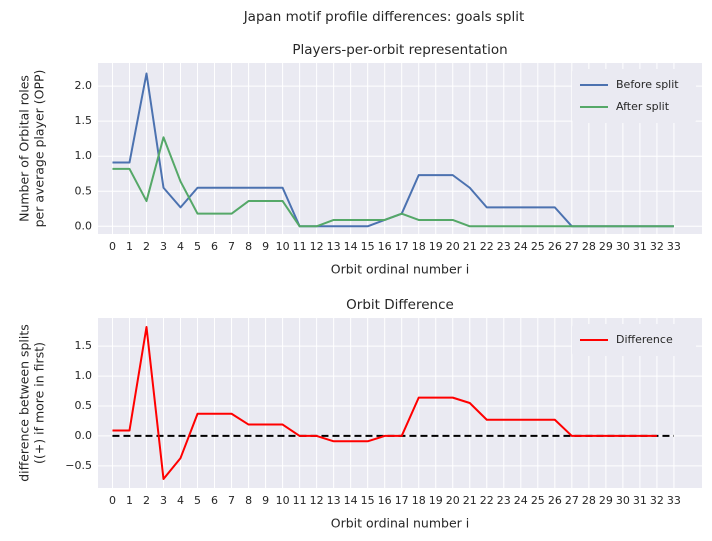 The height and width of the screenshot is (541, 712). I want to click on y-tick-label: −0.5, so click(78, 465).